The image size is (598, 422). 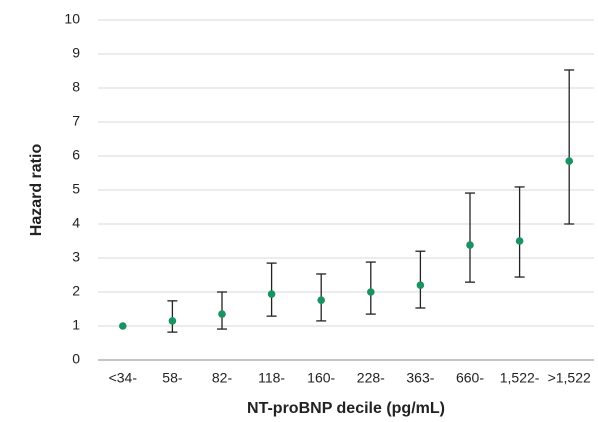 What do you see at coordinates (222, 378) in the screenshot?
I see `x-tick-label: 82-` at bounding box center [222, 378].